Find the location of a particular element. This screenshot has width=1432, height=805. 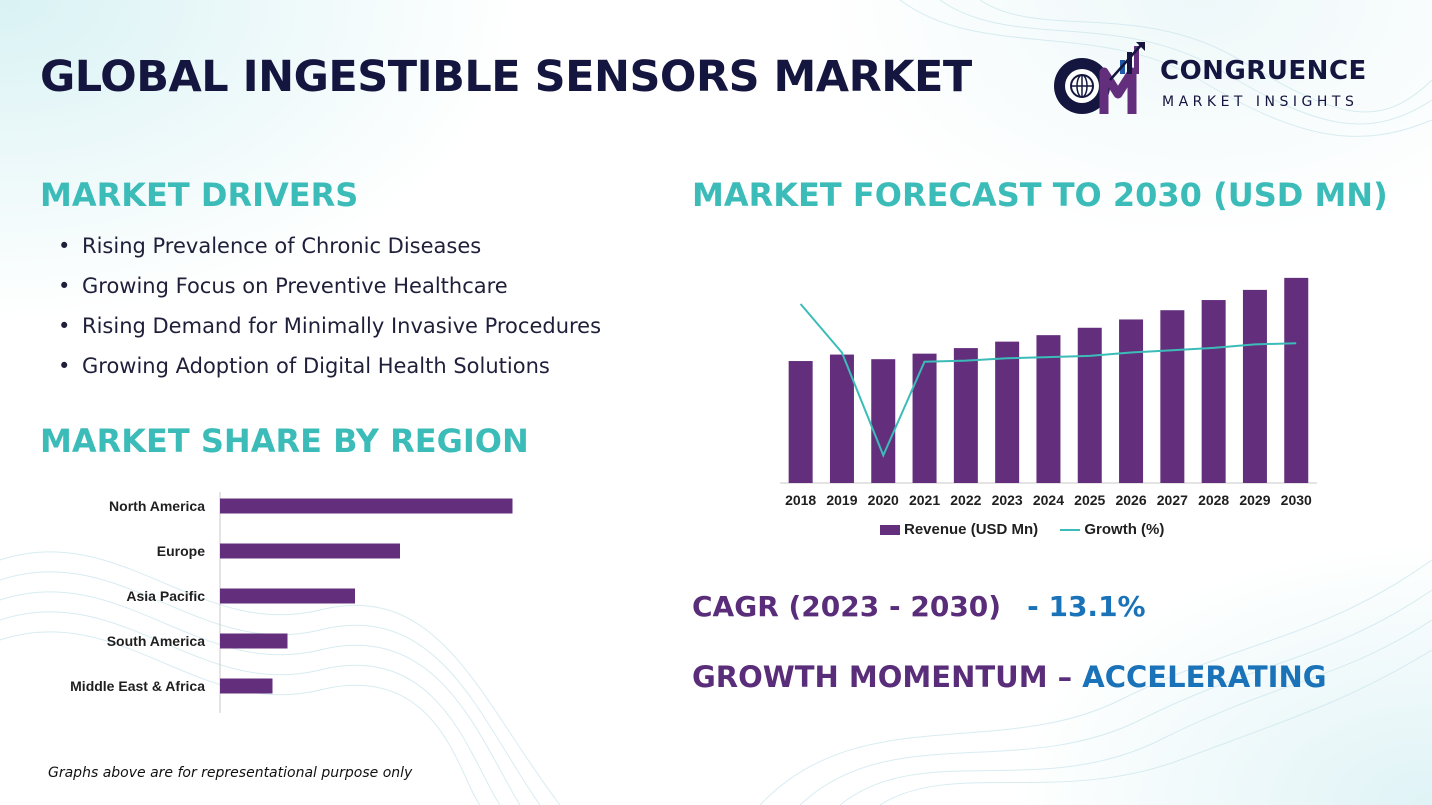

year-tick-label: 2029 is located at coordinates (1254, 500).